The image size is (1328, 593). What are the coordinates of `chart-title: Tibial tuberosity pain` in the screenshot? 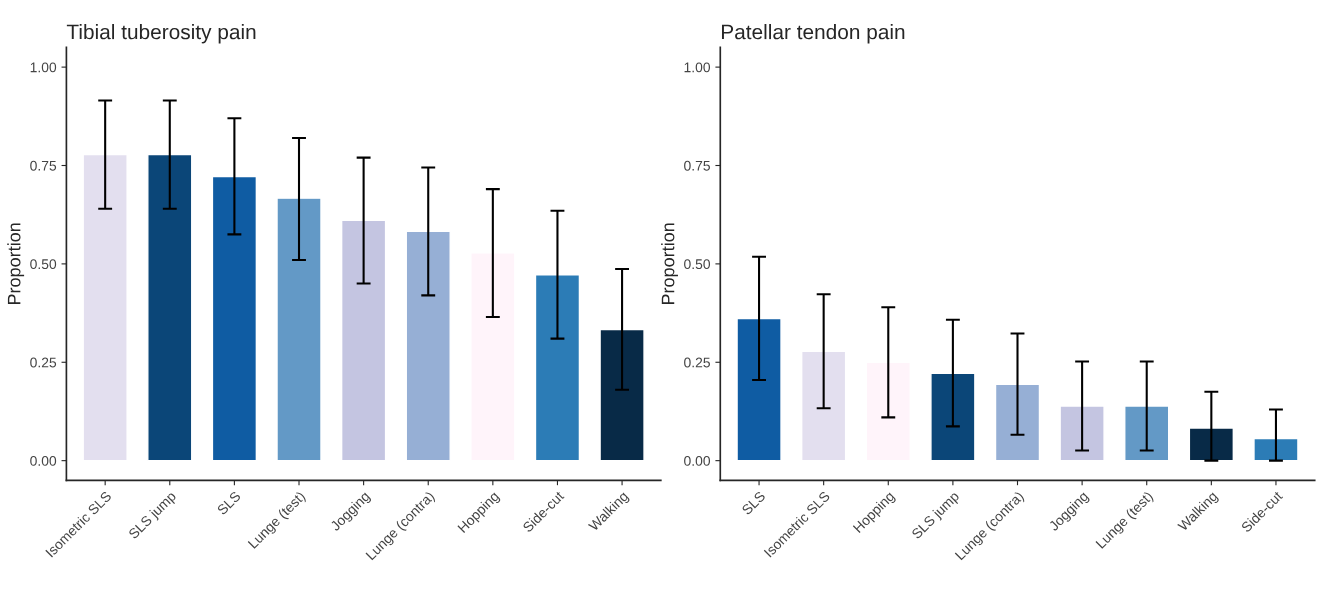 It's located at (161, 34).